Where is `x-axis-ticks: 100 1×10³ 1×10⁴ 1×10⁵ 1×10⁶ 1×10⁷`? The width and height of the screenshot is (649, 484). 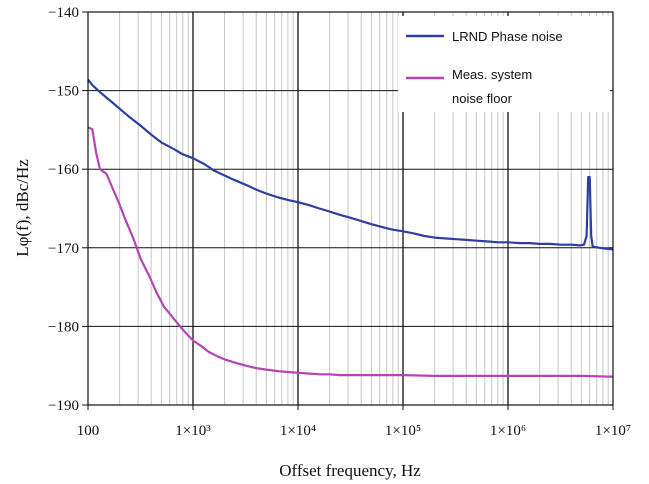 x-axis-ticks: 100 1×10³ 1×10⁴ 1×10⁵ 1×10⁶ 1×10⁷ is located at coordinates (354, 422).